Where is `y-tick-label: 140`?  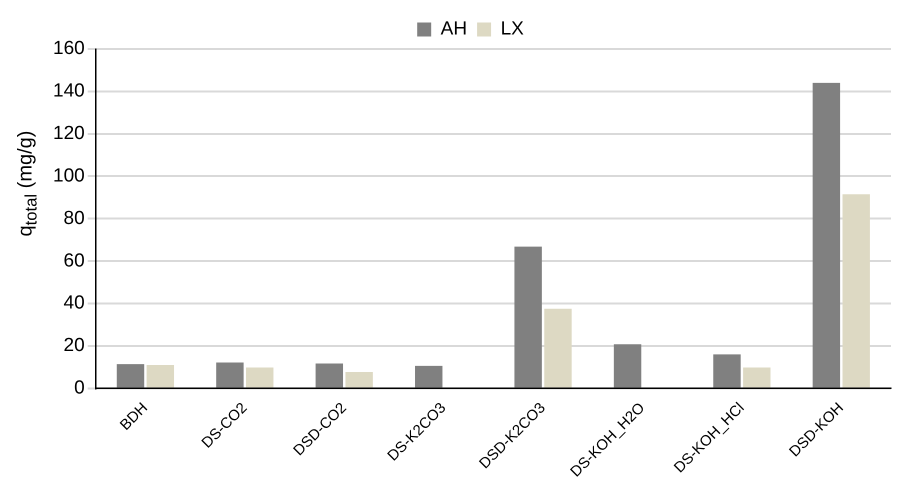 y-tick-label: 140 is located at coordinates (69, 91).